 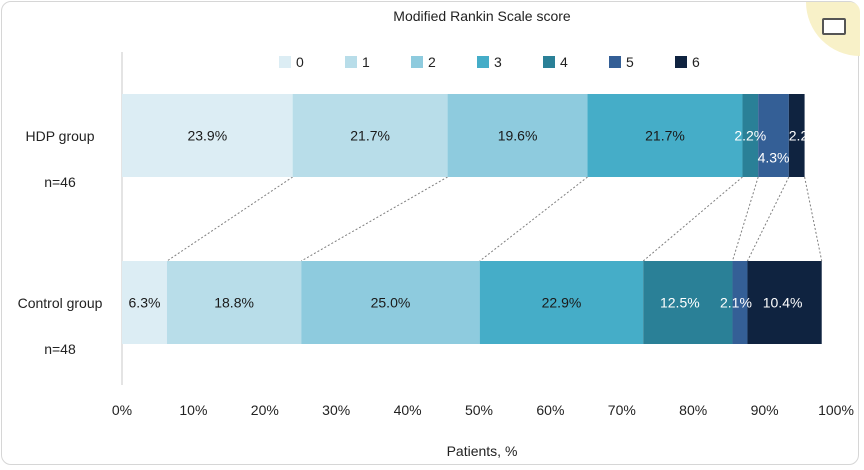 I want to click on legend-label-6: 6, so click(x=696, y=62).